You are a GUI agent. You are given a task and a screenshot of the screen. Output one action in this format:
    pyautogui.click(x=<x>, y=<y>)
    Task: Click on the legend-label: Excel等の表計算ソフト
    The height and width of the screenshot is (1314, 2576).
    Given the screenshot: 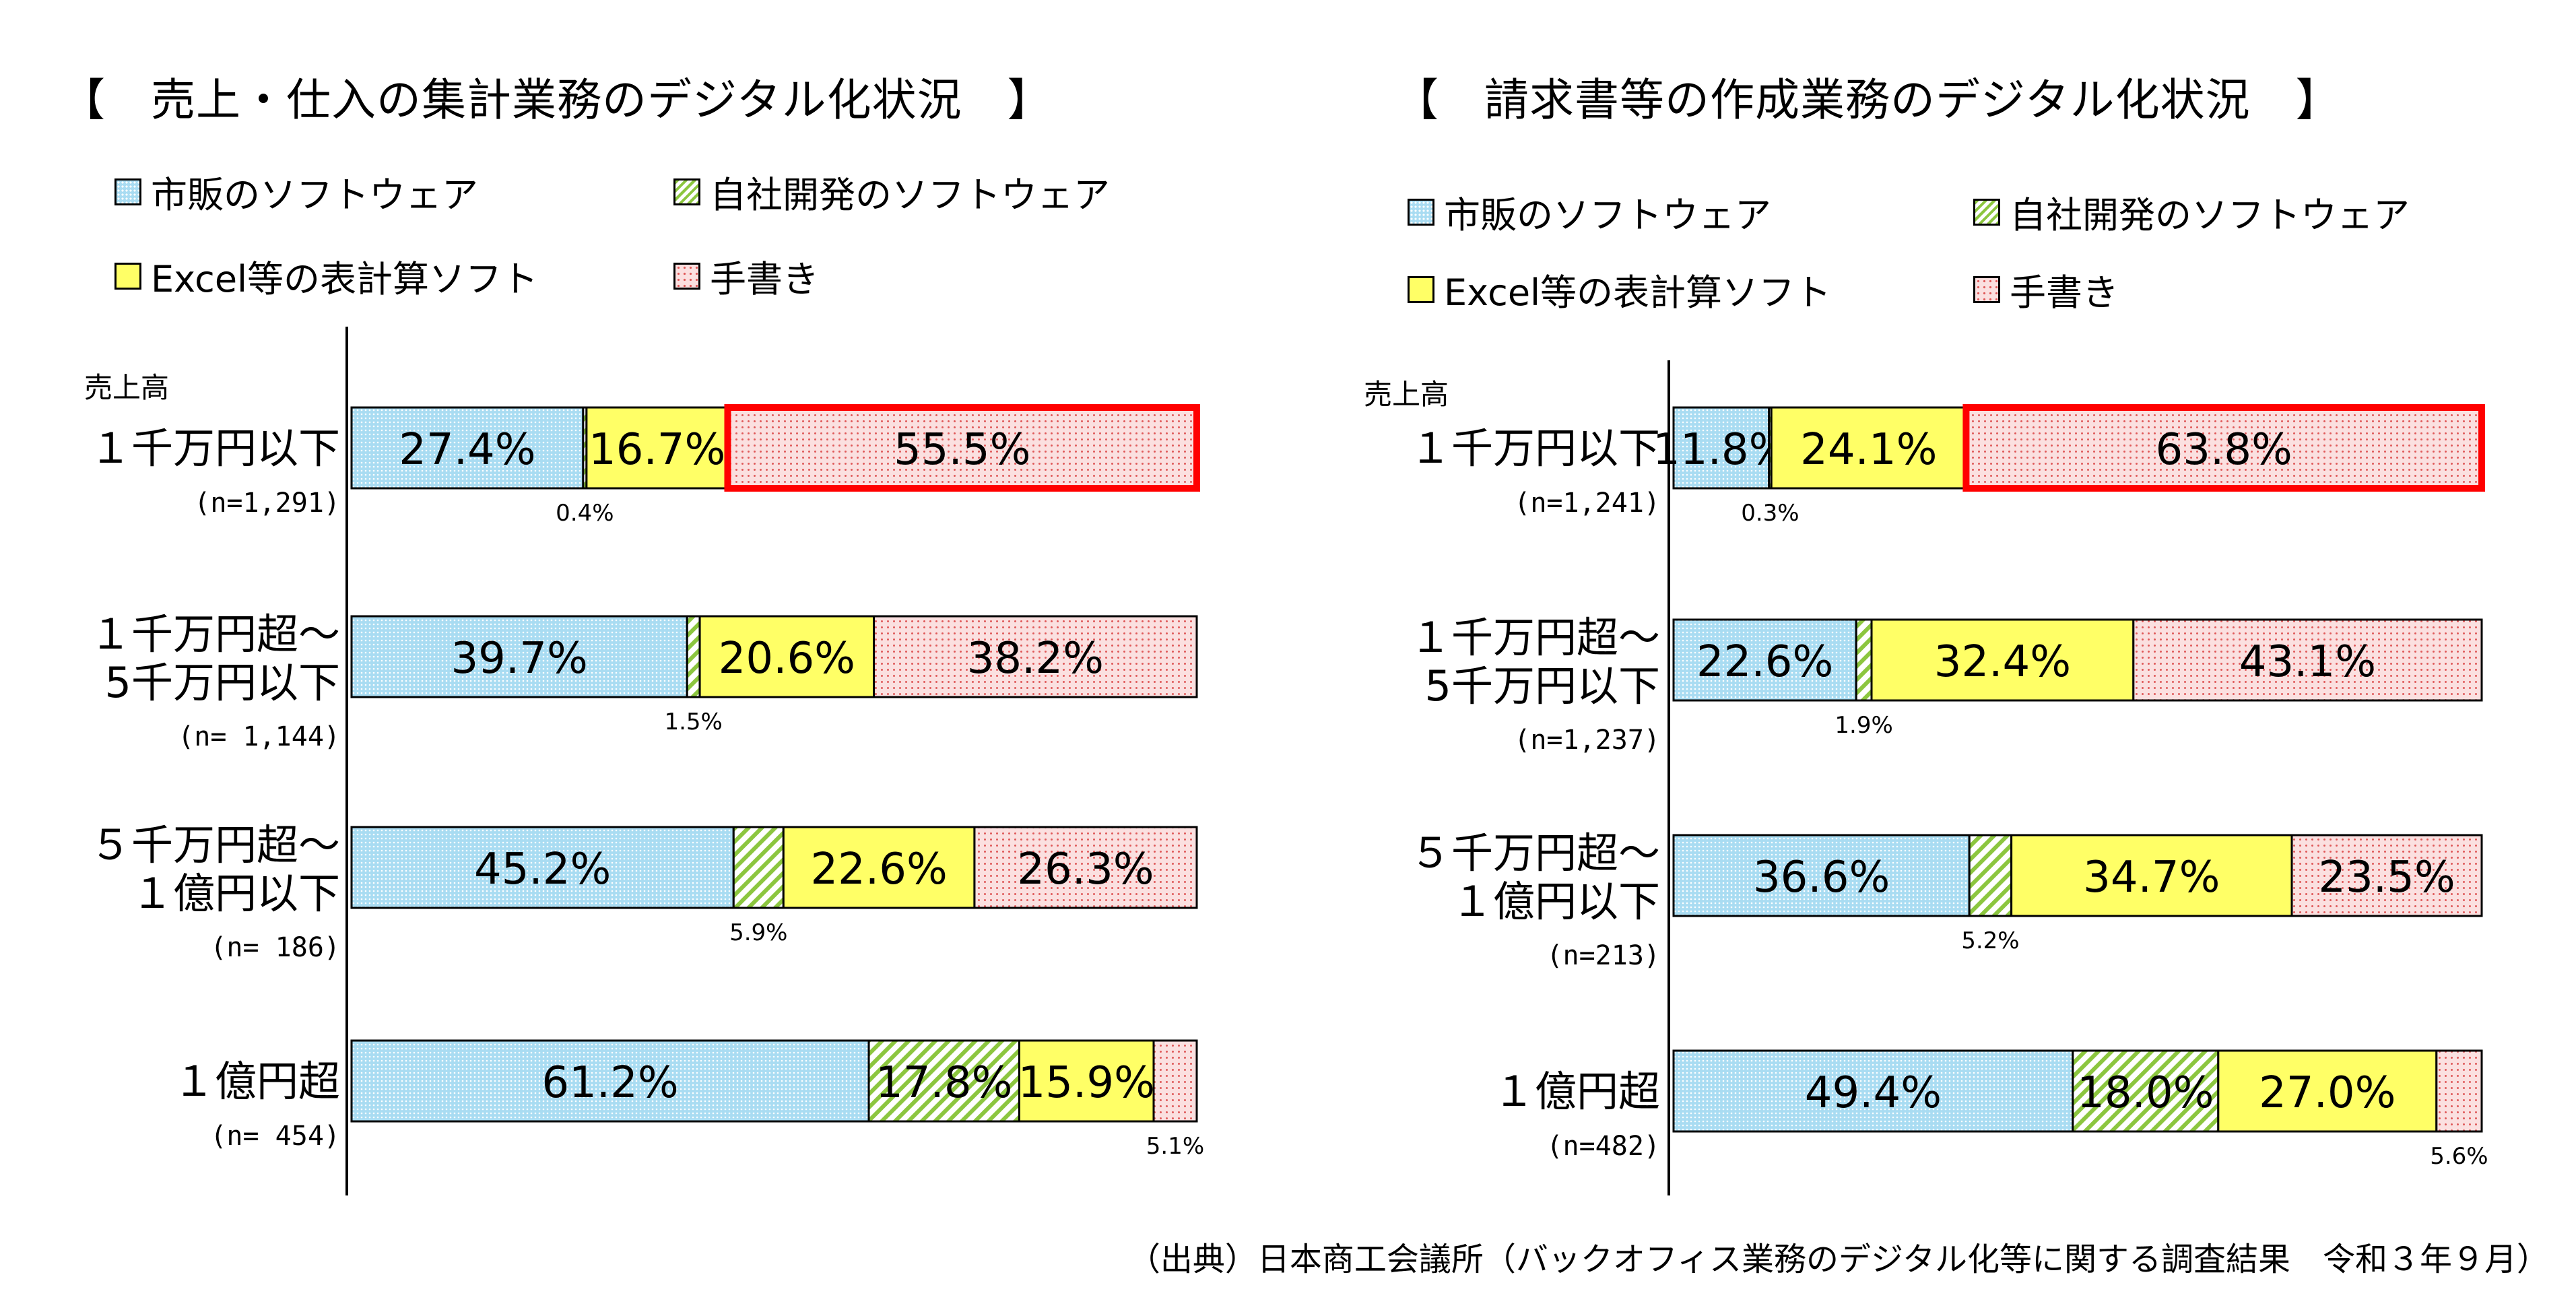 What is the action you would take?
    pyautogui.click(x=1638, y=292)
    